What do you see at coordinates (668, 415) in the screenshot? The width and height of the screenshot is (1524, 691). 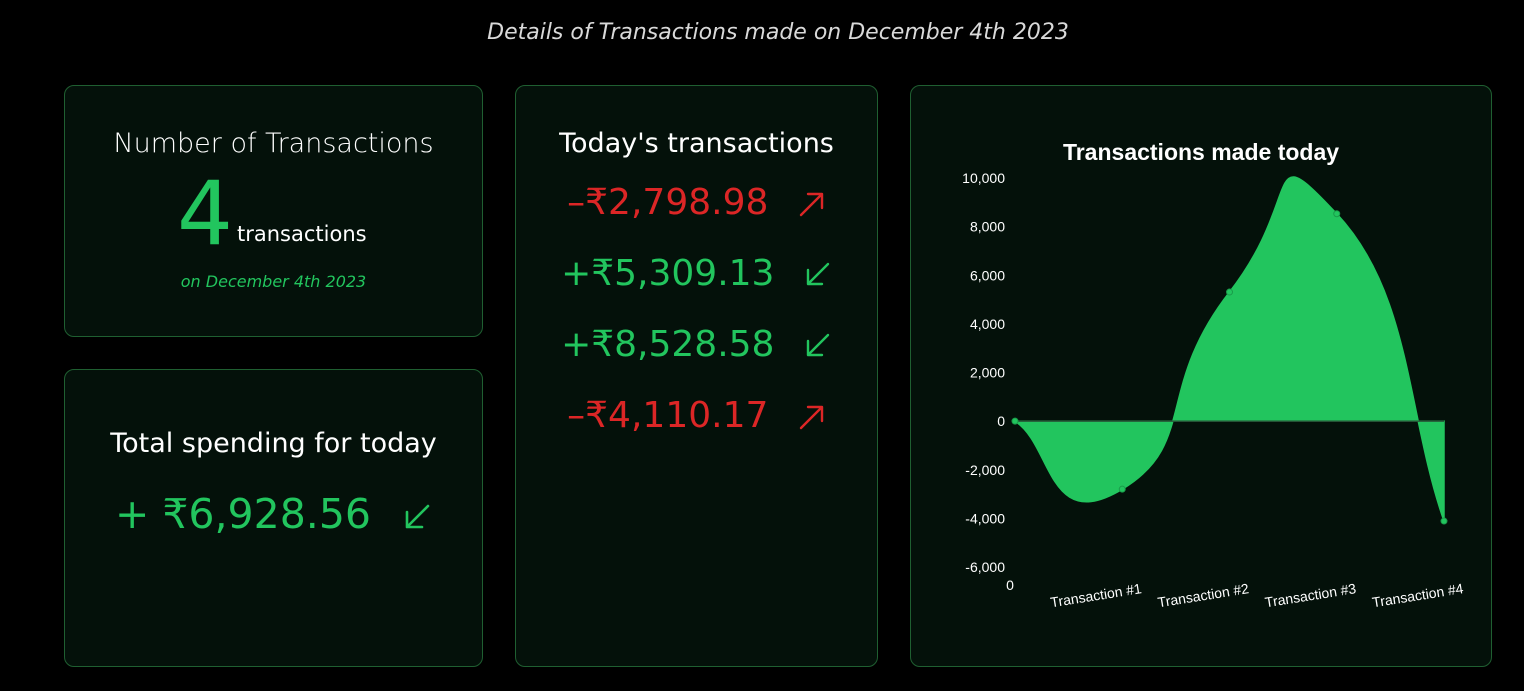 I see `transaction-amount: –₹4,110.17` at bounding box center [668, 415].